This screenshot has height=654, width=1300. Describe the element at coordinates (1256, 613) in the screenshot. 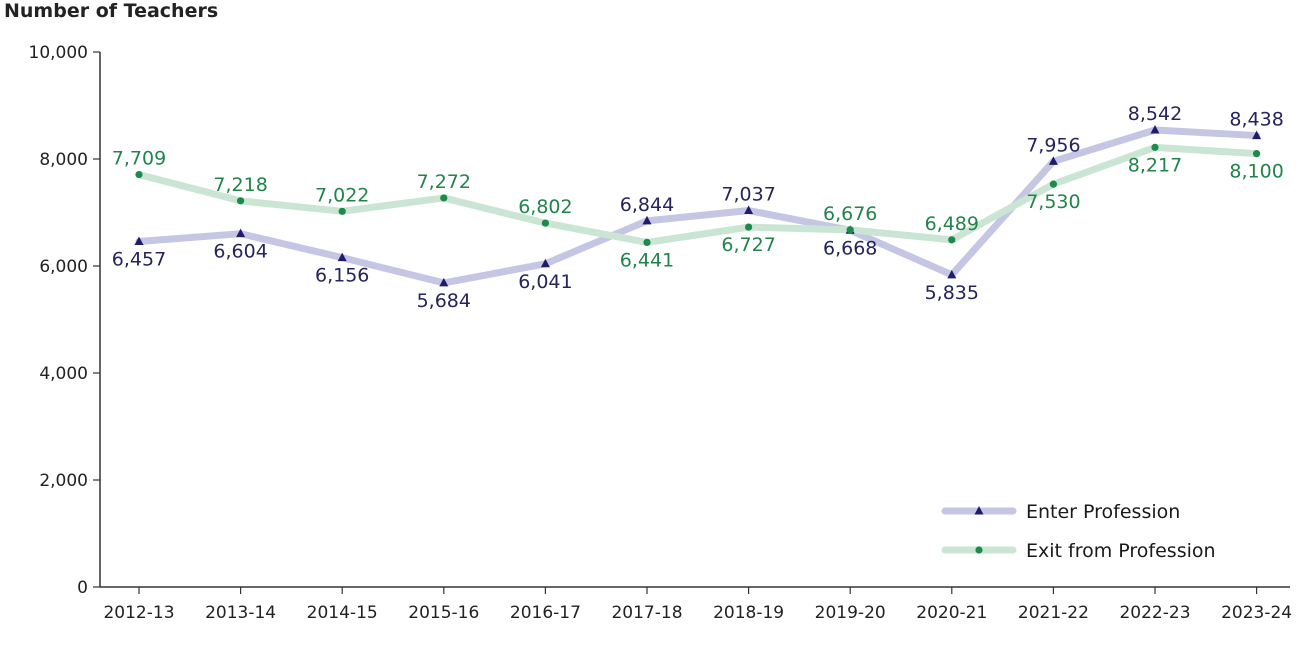

I see `x-tick-label: 2023-24` at that location.